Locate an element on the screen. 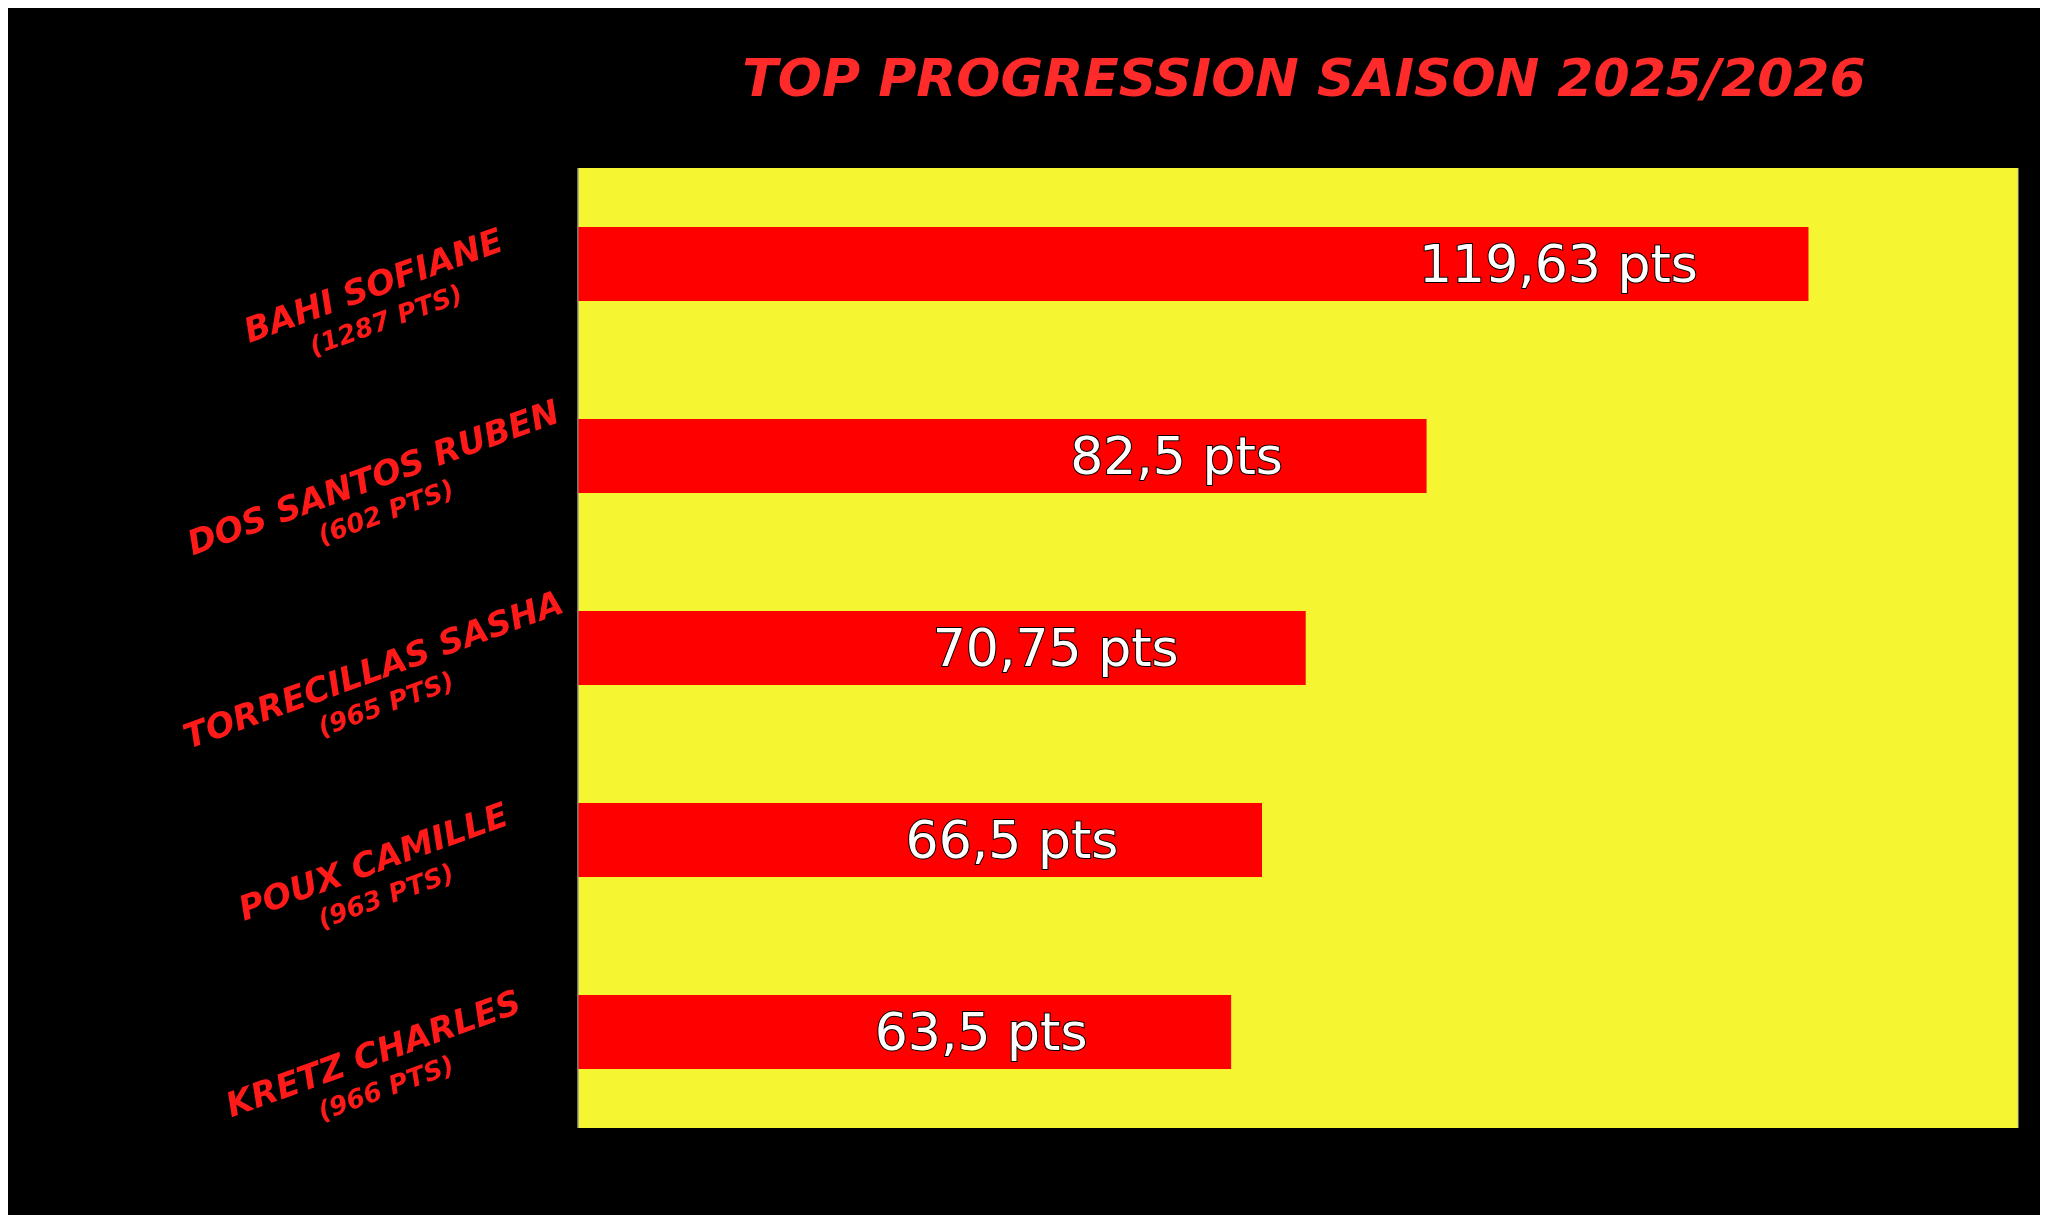 The image size is (2048, 1223). data-label: 63,5 pts is located at coordinates (981, 1032).